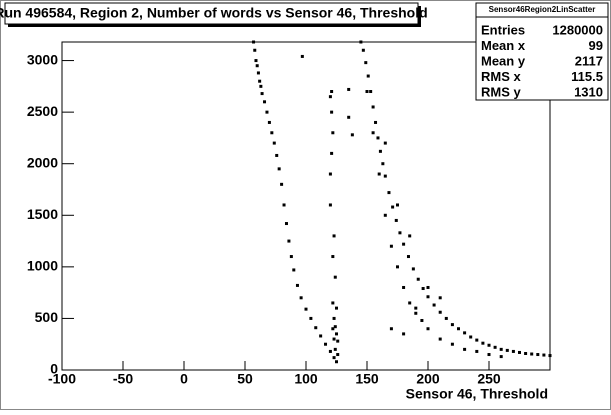 This screenshot has height=415, width=611. Describe the element at coordinates (42, 266) in the screenshot. I see `y-tick-label: 1000` at that location.